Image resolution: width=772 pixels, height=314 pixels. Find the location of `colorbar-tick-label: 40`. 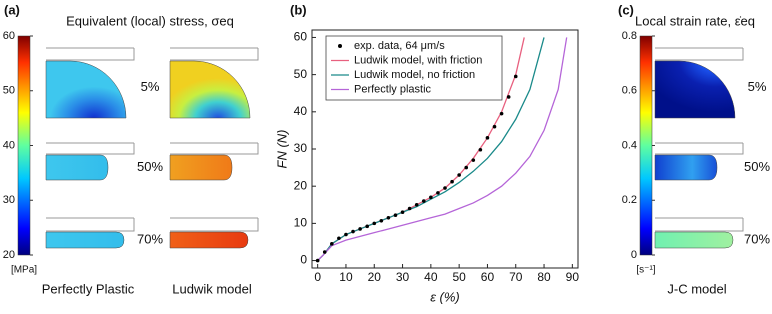

colorbar-tick-label: 40 is located at coordinates (9, 145).